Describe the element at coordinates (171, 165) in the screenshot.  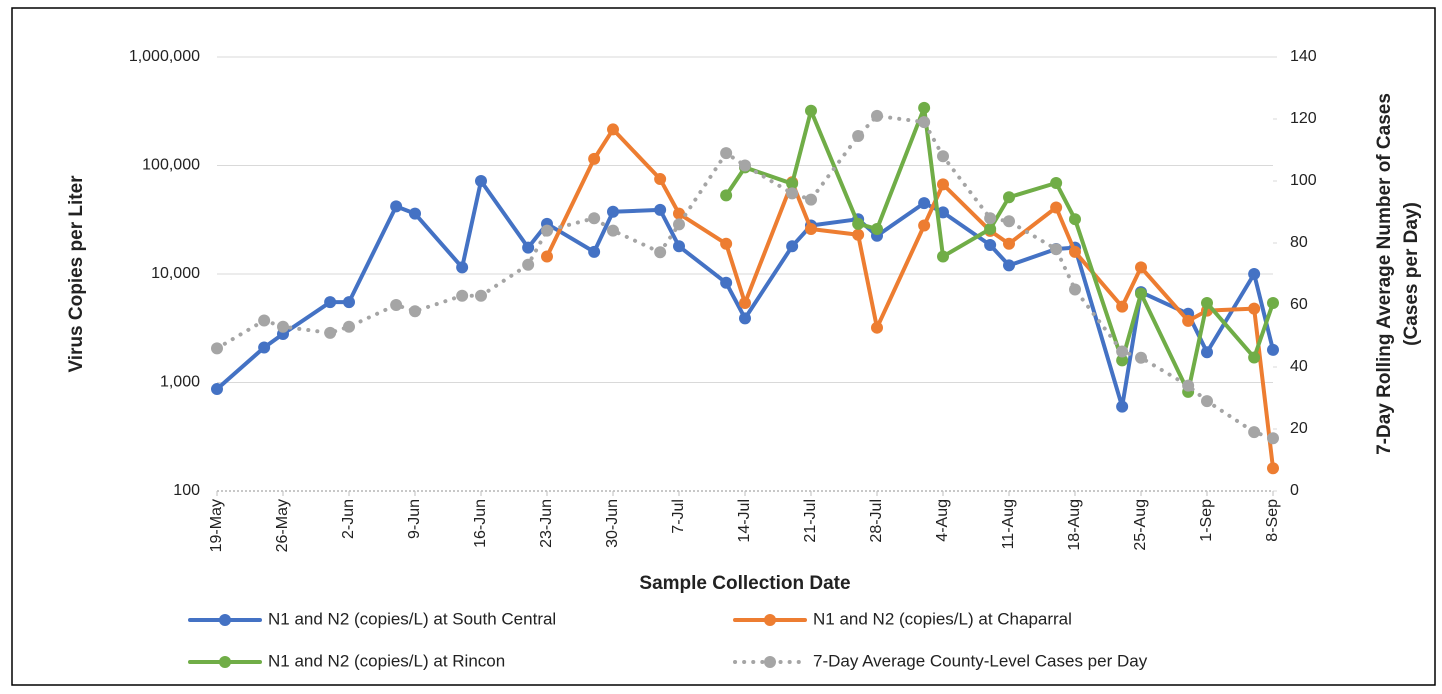
I see `y-tick-label: 100,000` at that location.